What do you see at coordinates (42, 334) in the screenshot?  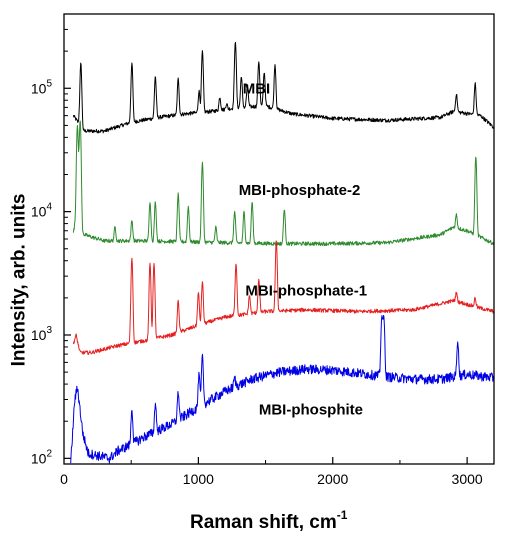 I see `y-tick-label-2: 10³` at bounding box center [42, 334].